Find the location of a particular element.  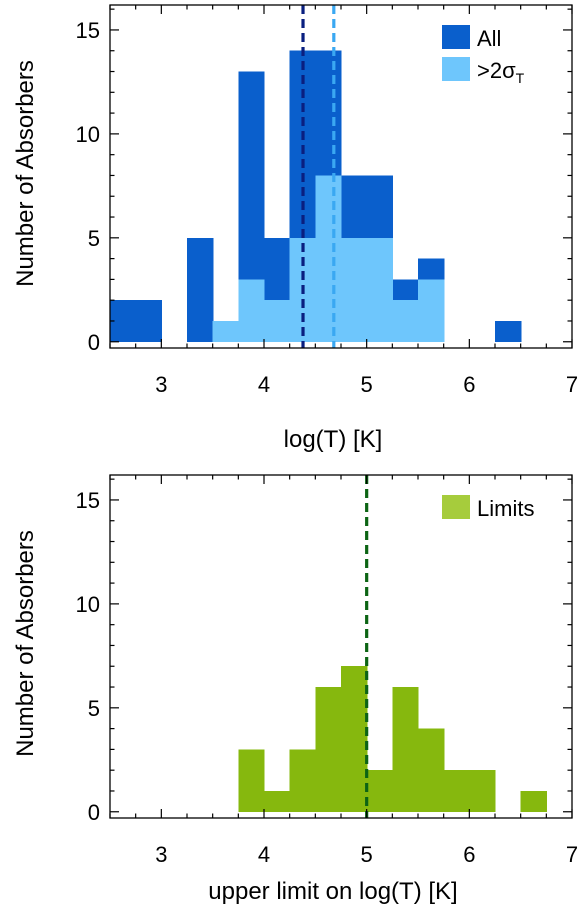

legend-label: >2σT is located at coordinates (501, 72).